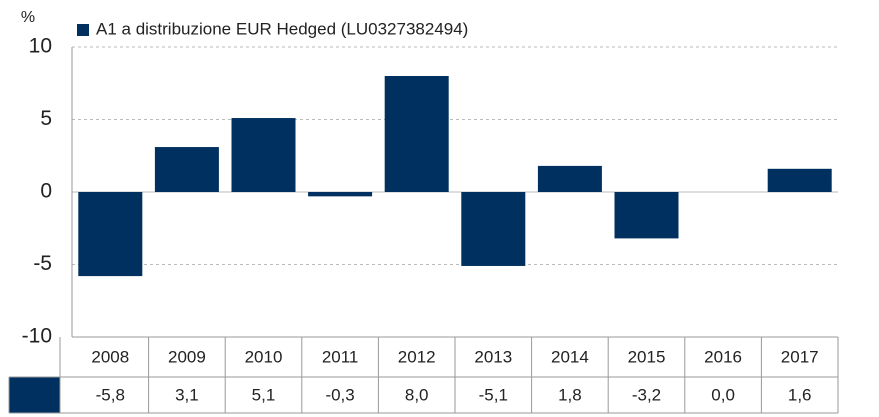 The image size is (879, 417). I want to click on value-label: 3,1, so click(187, 394).